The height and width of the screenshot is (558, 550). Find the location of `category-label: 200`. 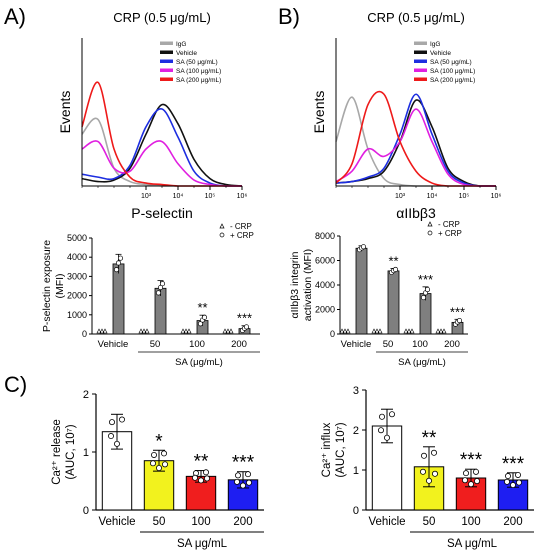

category-label: 200 is located at coordinates (452, 344).